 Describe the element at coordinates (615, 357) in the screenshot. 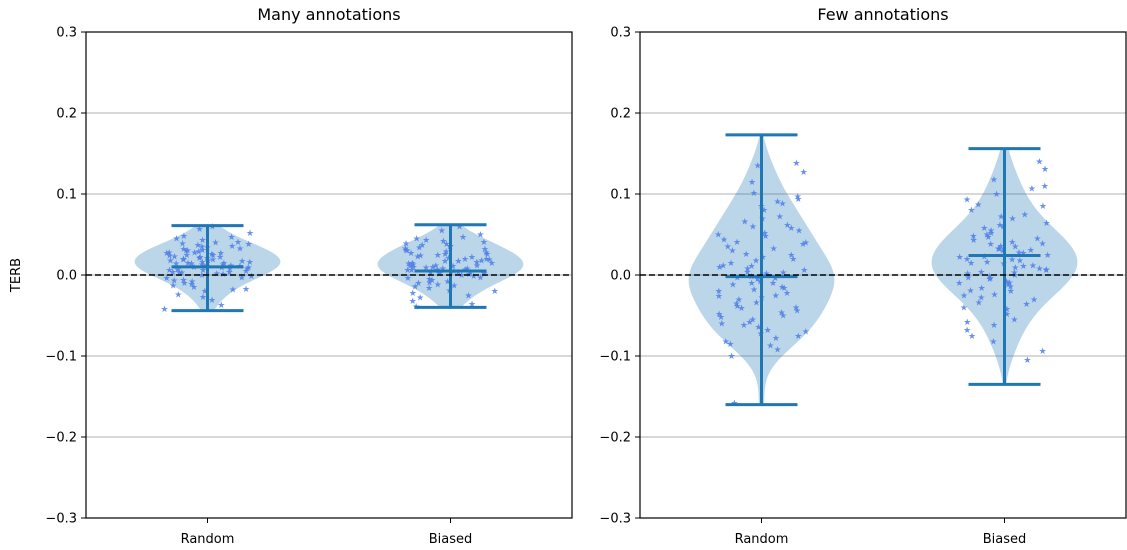

I see `y-tick-label: −0.1` at that location.